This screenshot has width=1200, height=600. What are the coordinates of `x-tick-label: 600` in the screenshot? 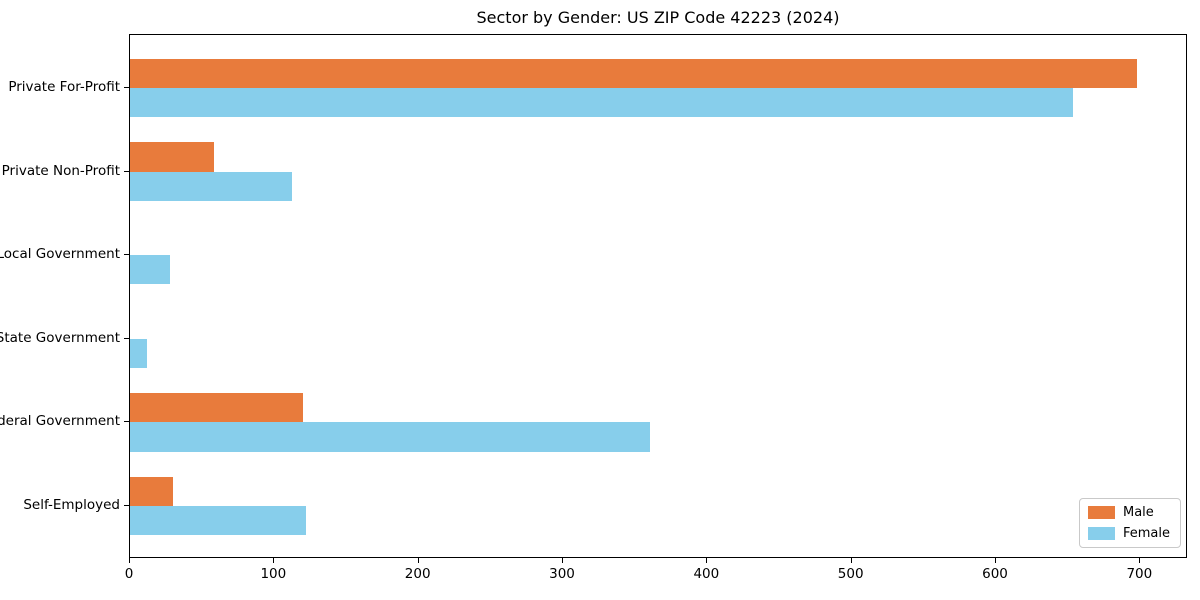 It's located at (995, 574).